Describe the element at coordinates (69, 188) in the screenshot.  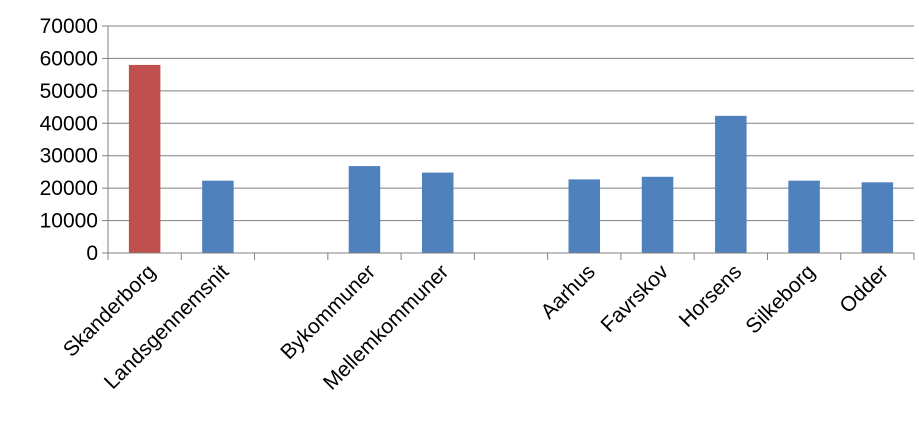
I see `y-tick-label: 20000` at that location.